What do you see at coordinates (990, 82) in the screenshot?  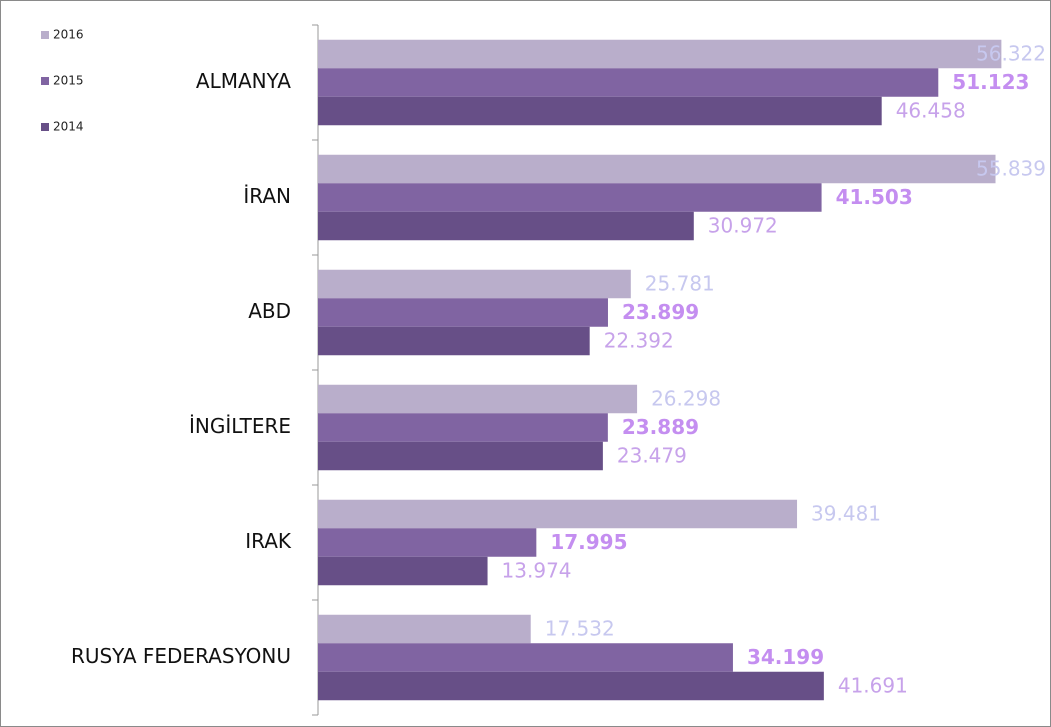 I see `value-label: 51.123` at bounding box center [990, 82].